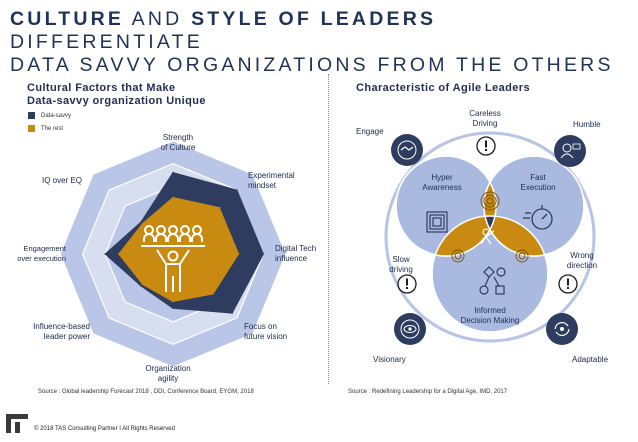 This screenshot has height=442, width=638. What do you see at coordinates (61, 331) in the screenshot?
I see `axis-label-influence-based-leader-power: Influence-based leader power` at bounding box center [61, 331].